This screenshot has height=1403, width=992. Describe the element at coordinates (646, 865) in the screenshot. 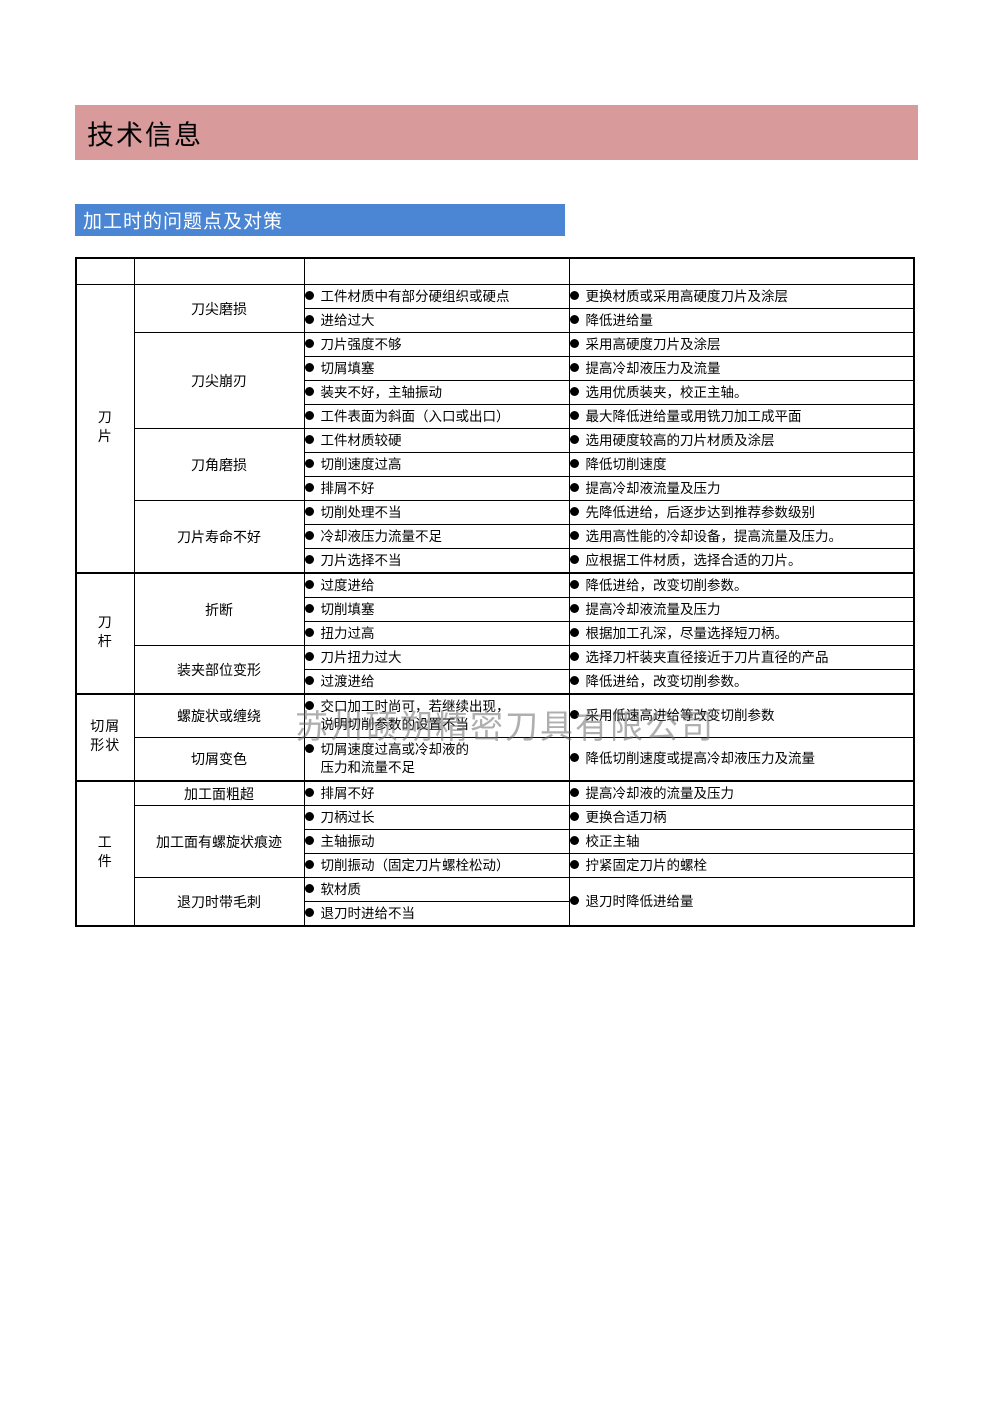

I see `countermeasure-text: 拧紧固定刀片的螺栓` at that location.